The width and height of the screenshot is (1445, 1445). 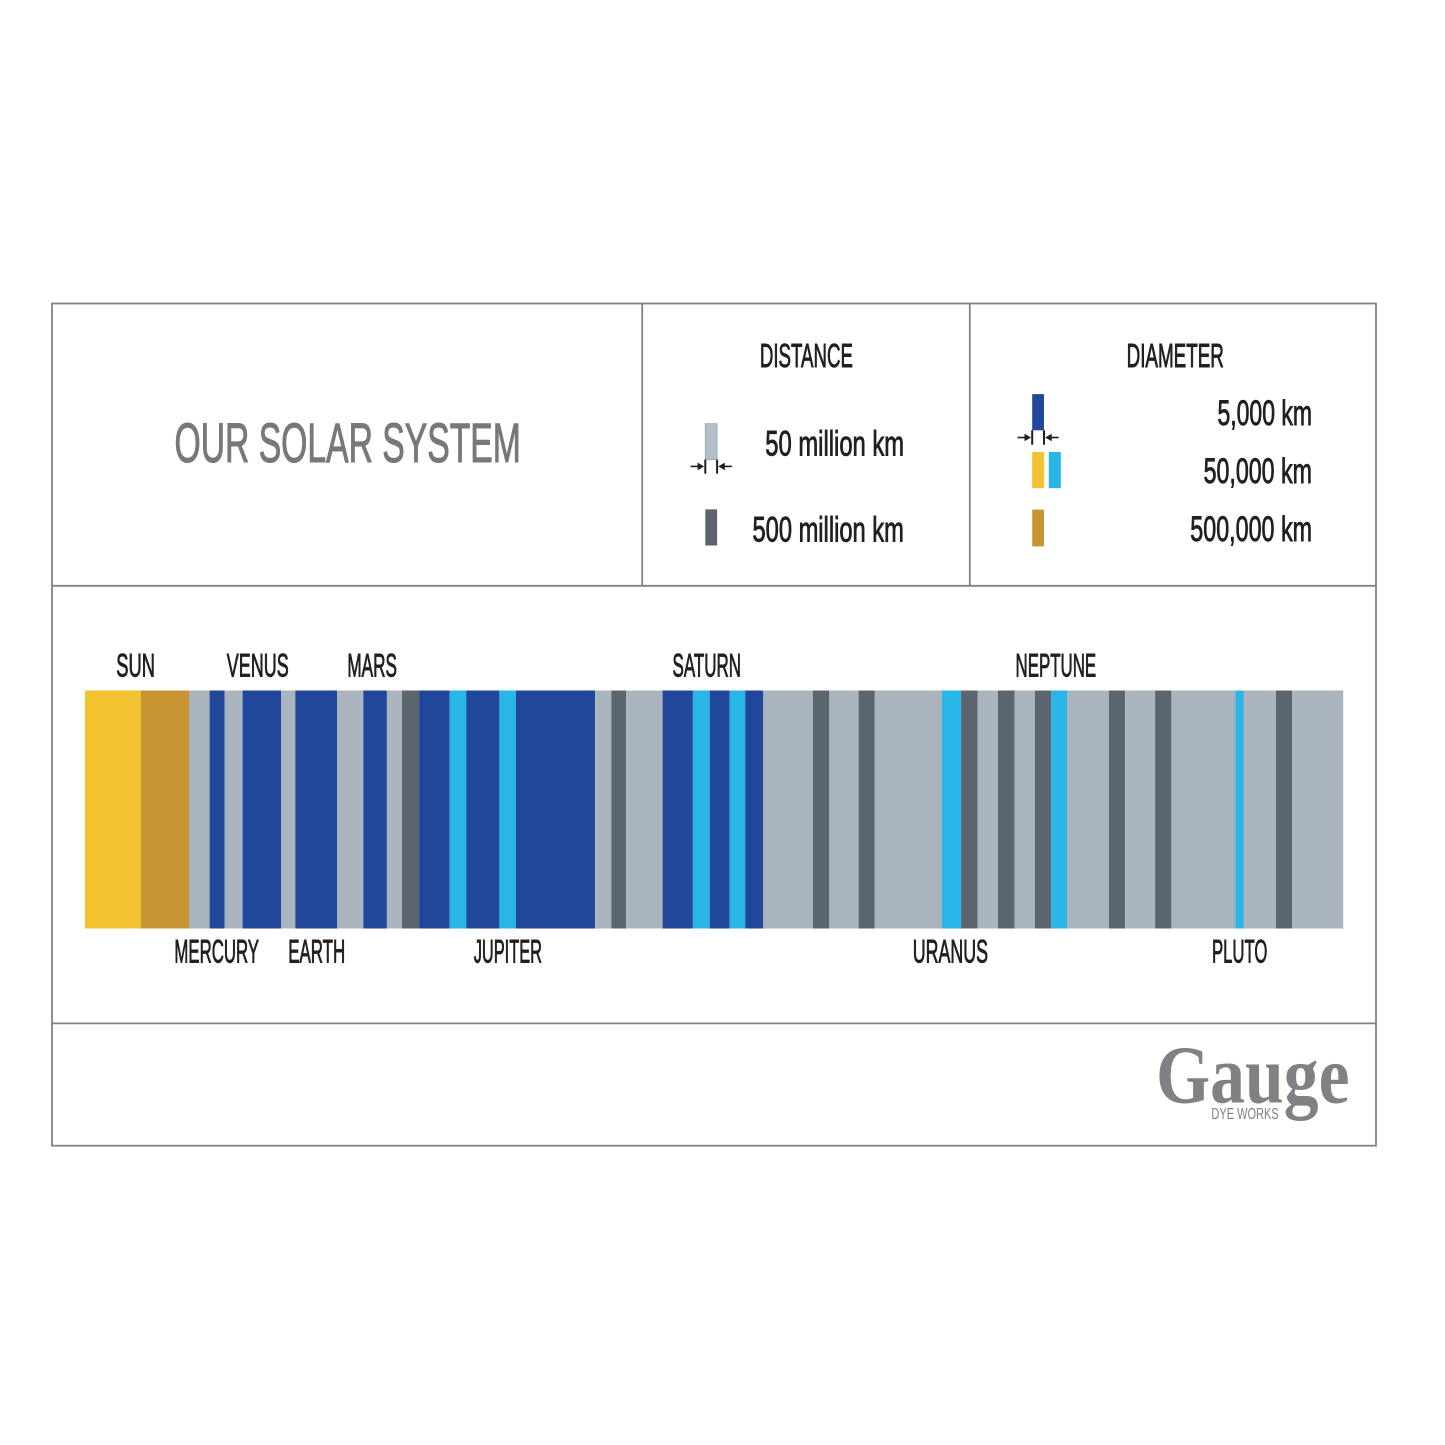 What do you see at coordinates (806, 355) in the screenshot?
I see `svg-text: DISTANCE` at bounding box center [806, 355].